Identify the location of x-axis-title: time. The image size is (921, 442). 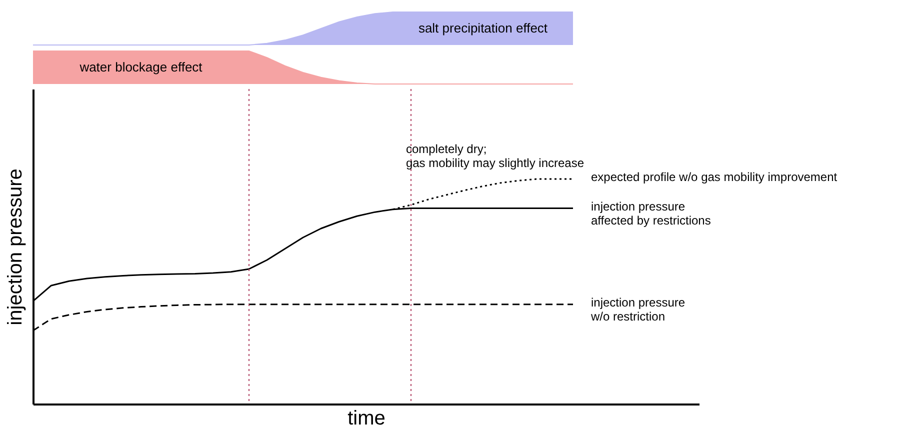
(367, 419).